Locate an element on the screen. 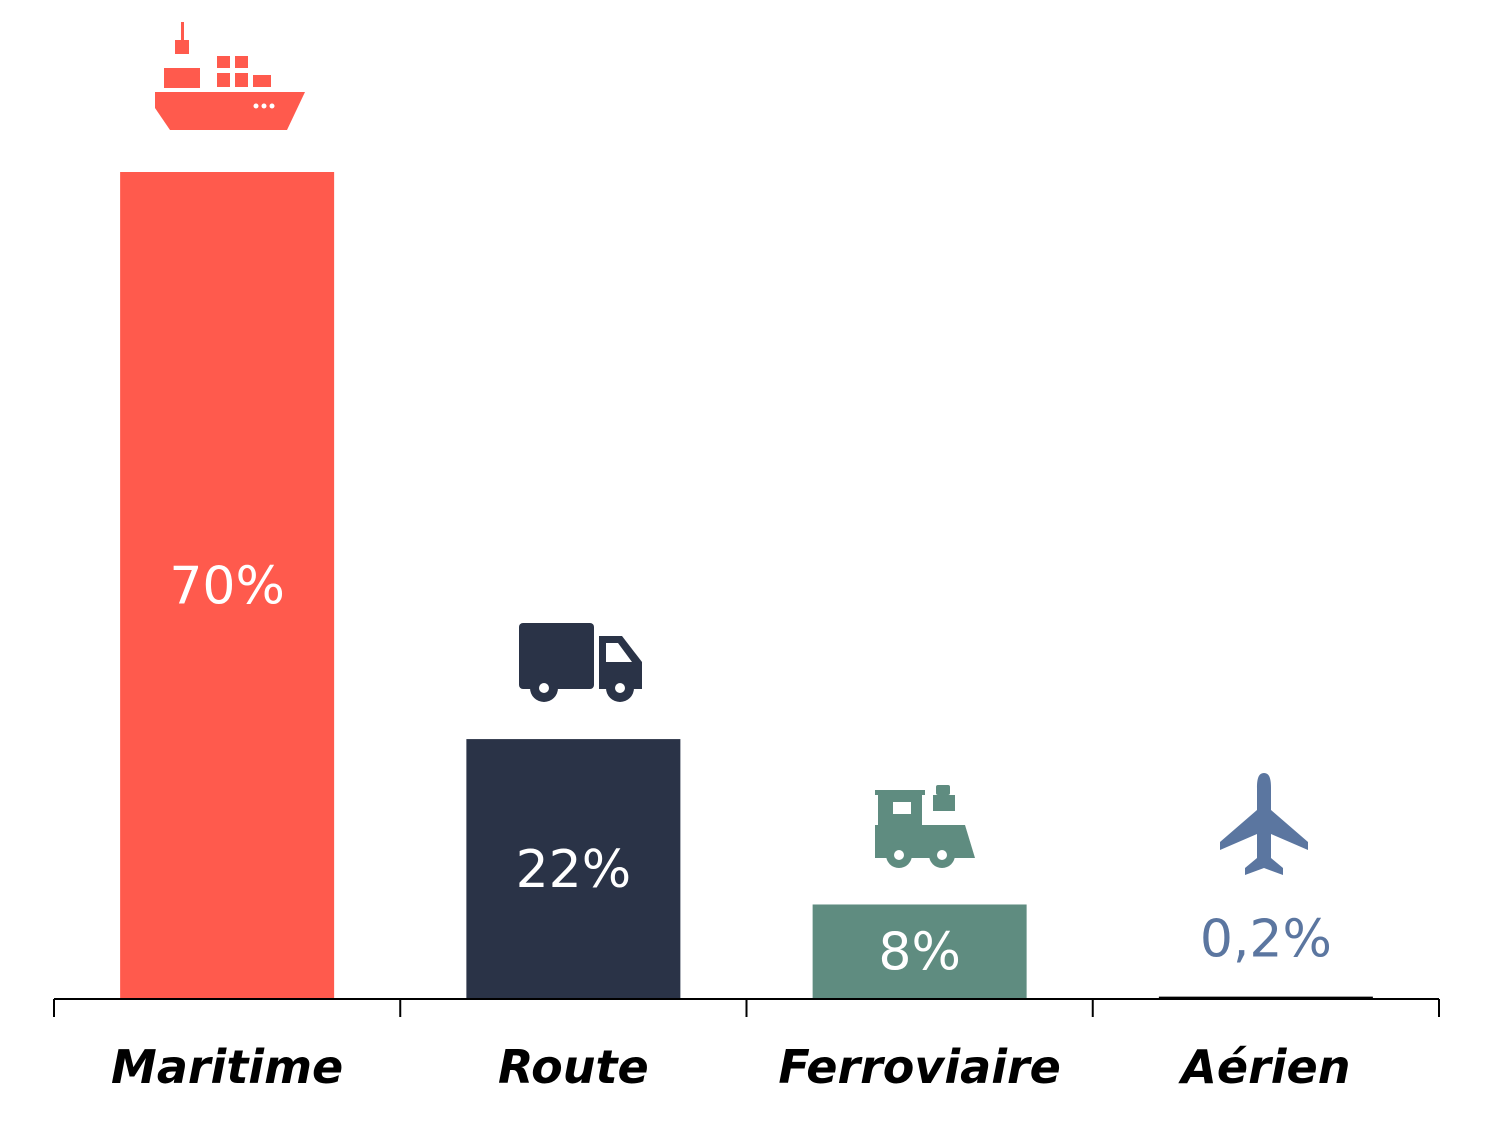 The width and height of the screenshot is (1489, 1127). airplane-icon is located at coordinates (1264, 824).